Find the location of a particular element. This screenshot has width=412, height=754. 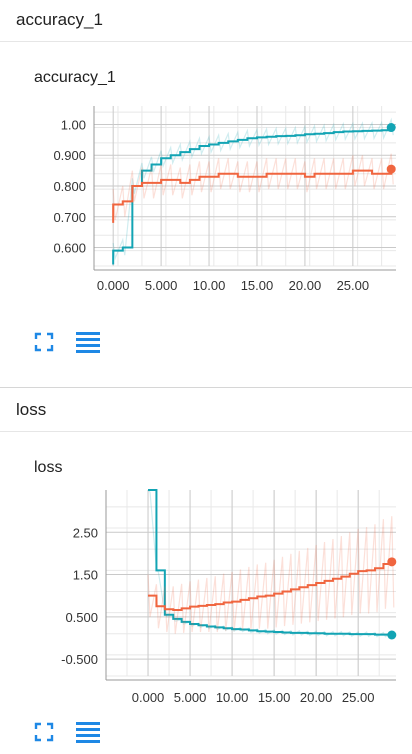

section-header-loss: loss is located at coordinates (206, 411).